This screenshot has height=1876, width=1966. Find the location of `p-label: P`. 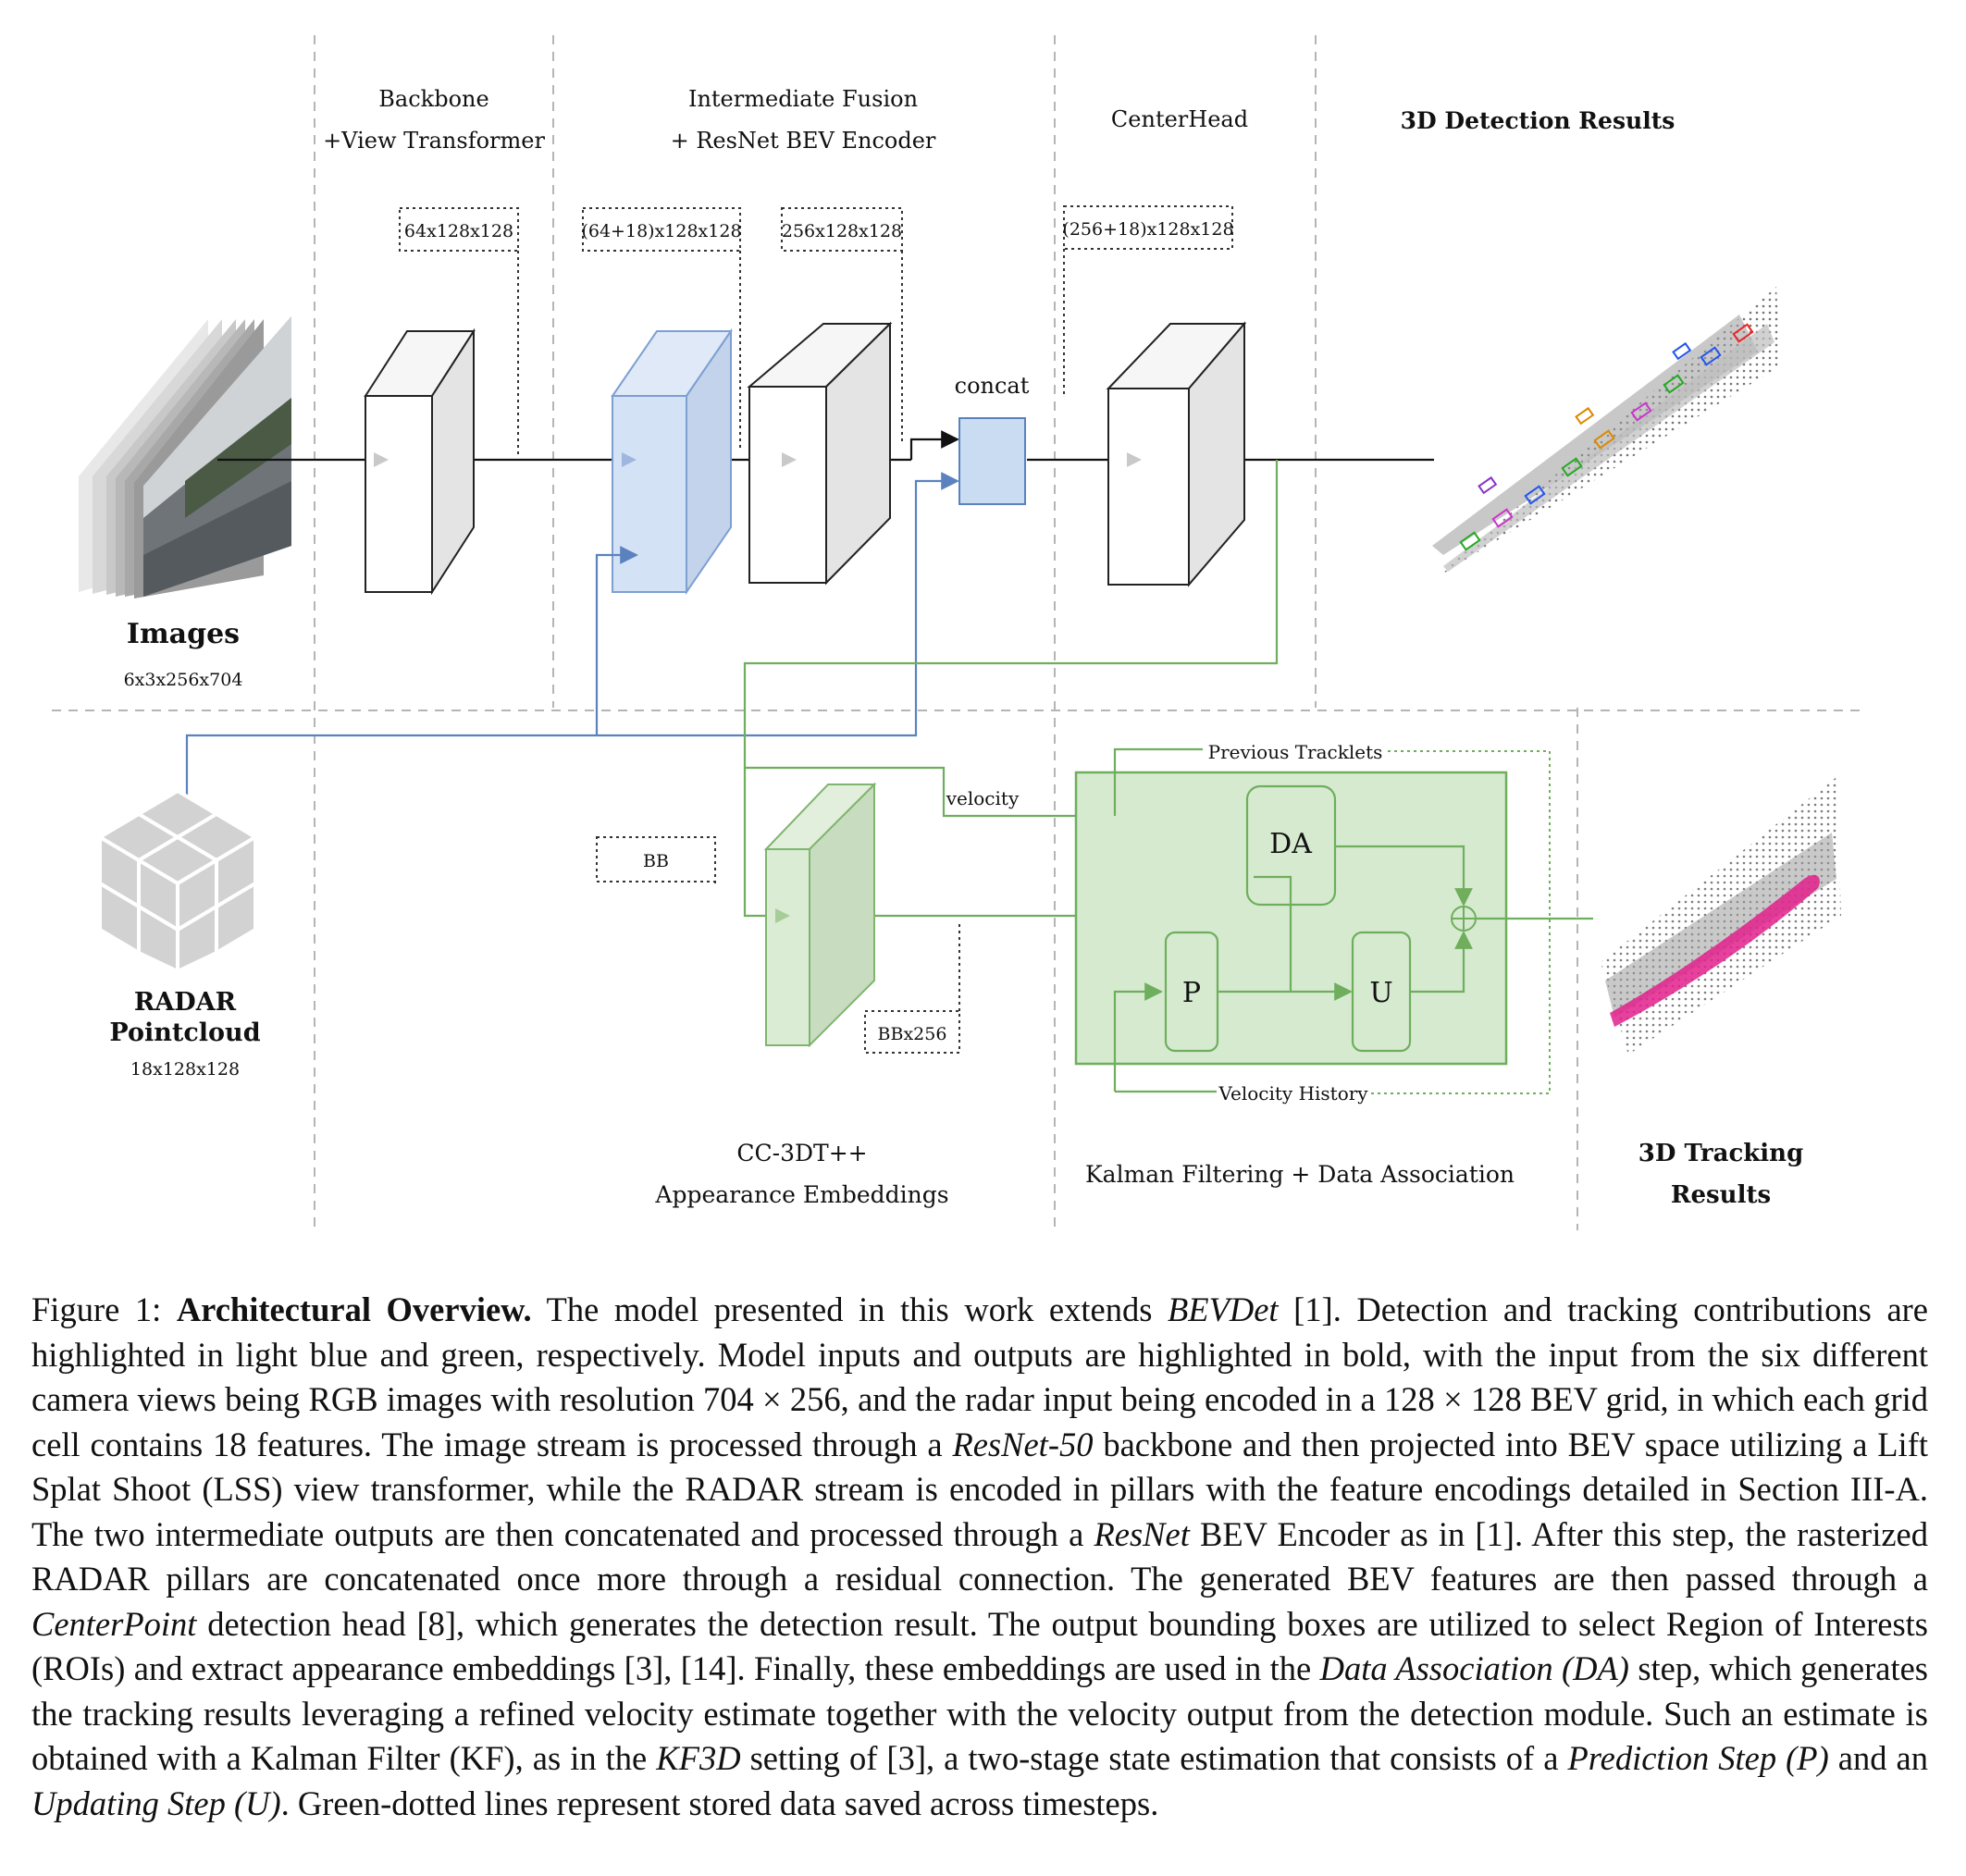

p-label: P is located at coordinates (1191, 993).